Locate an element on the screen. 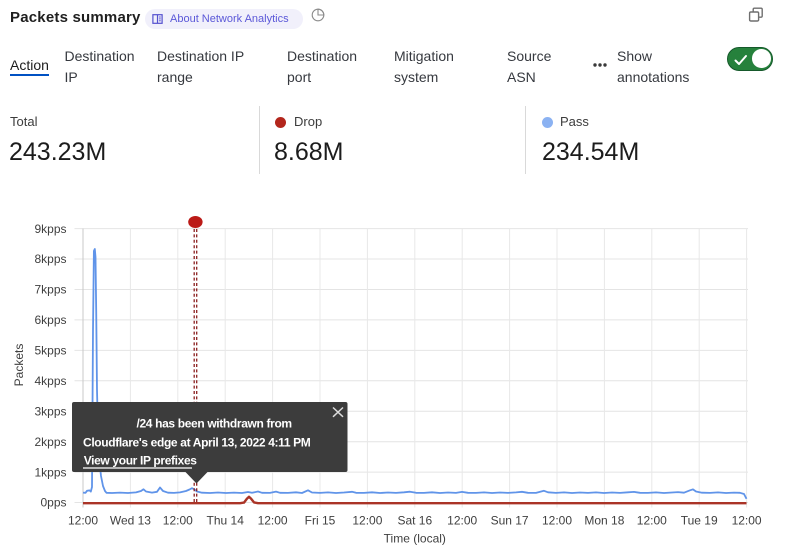  svg-text: 4kpps is located at coordinates (50, 381).